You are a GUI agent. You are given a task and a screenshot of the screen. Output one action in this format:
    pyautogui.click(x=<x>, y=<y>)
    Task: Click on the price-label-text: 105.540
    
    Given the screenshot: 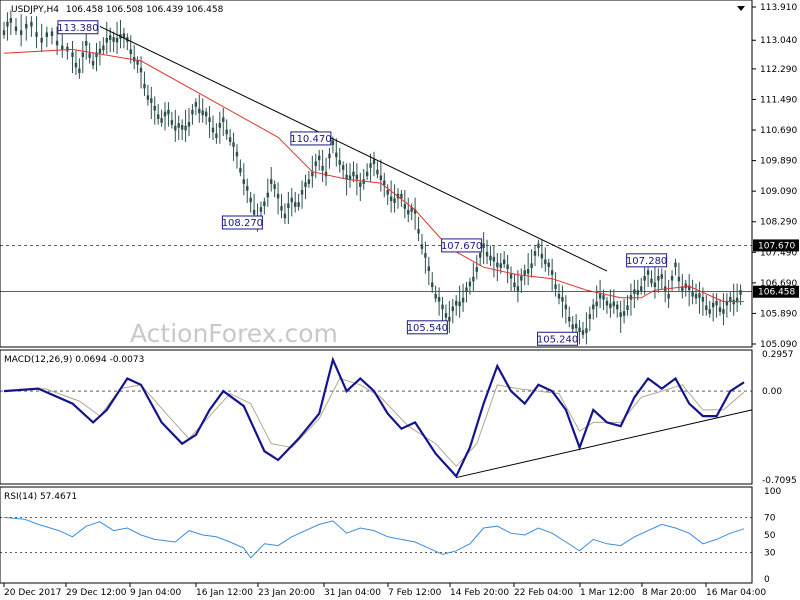 What is the action you would take?
    pyautogui.click(x=427, y=328)
    